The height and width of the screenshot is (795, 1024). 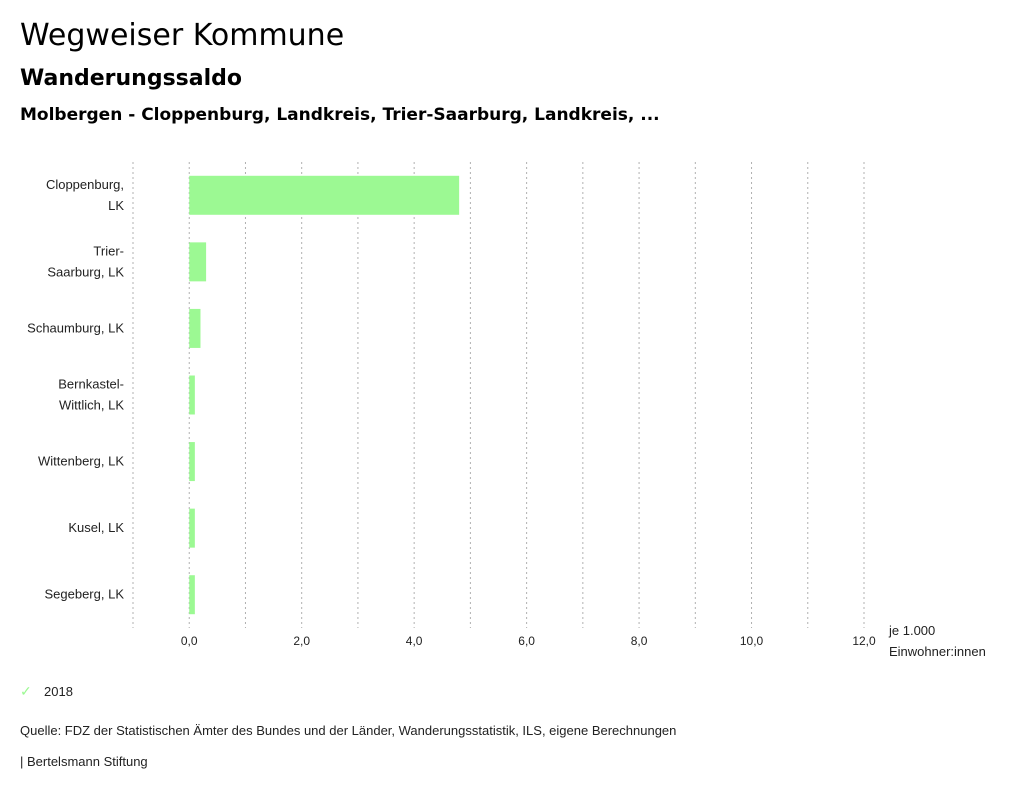 What do you see at coordinates (58, 691) in the screenshot?
I see `legend-label: 2018` at bounding box center [58, 691].